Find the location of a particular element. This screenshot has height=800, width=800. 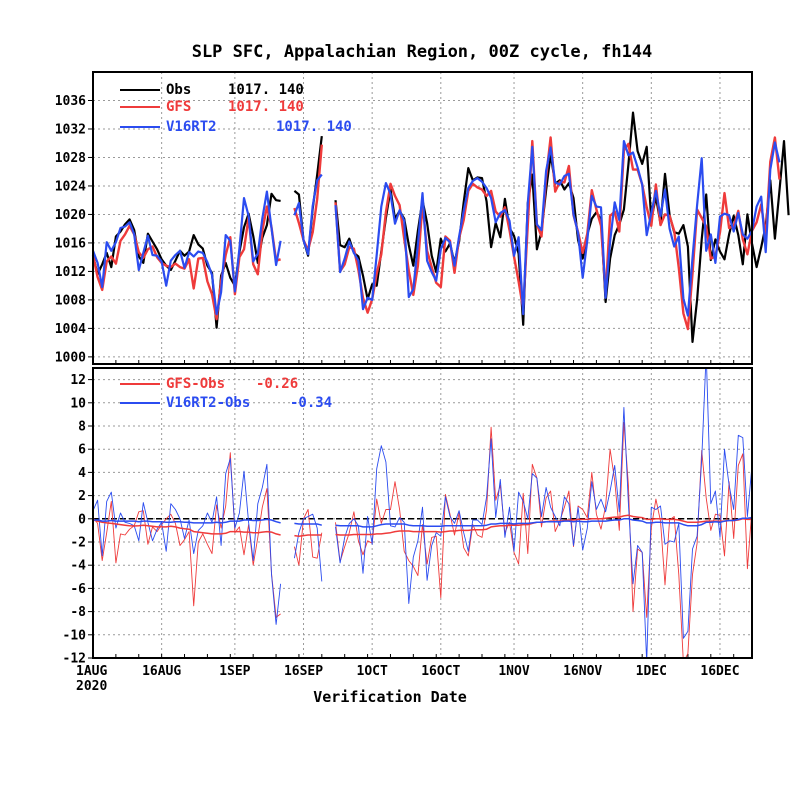

x-tick-year-label: 2020 is located at coordinates (91, 686).